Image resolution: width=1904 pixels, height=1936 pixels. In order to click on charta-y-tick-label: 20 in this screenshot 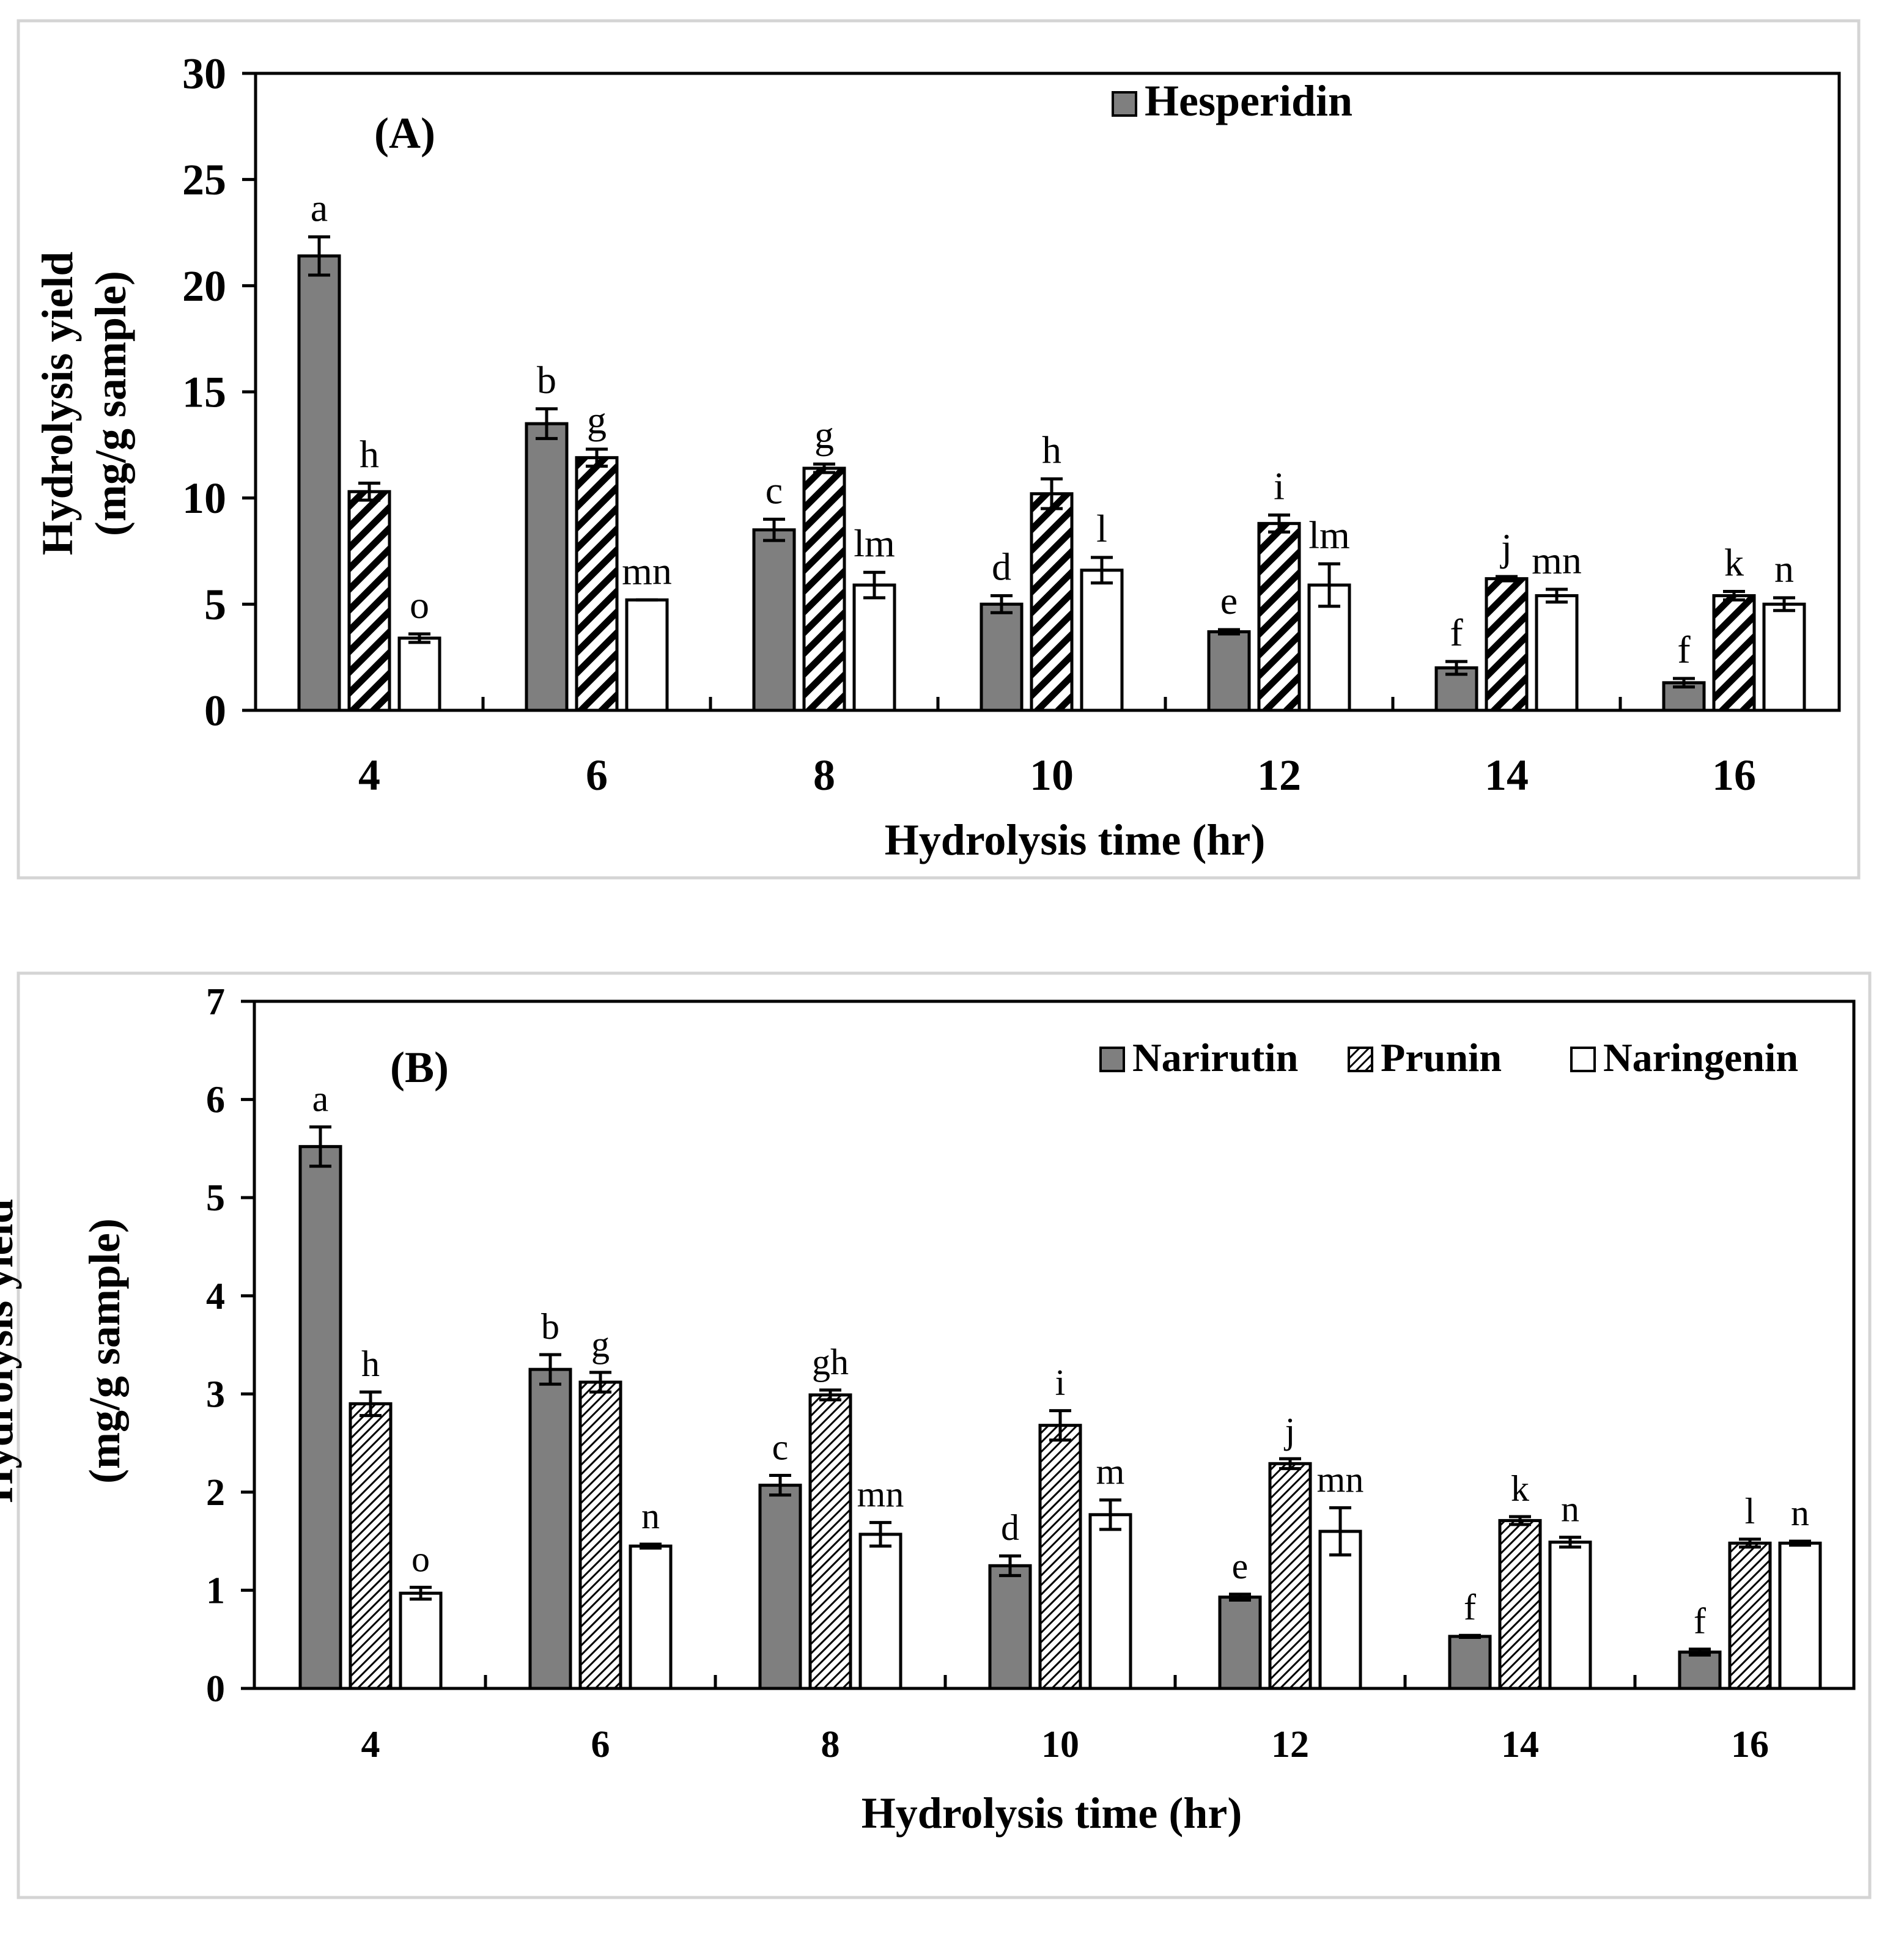, I will do `click(204, 286)`.